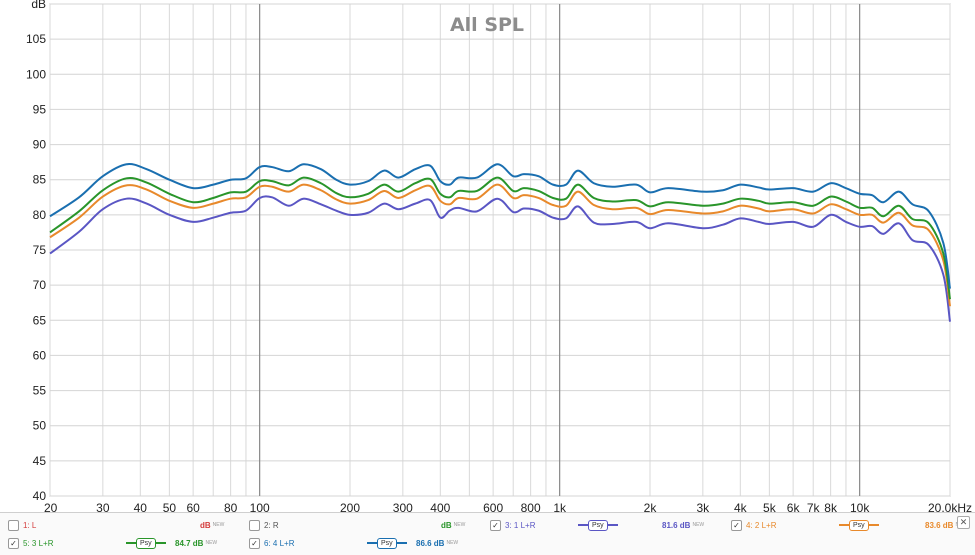  Describe the element at coordinates (963, 522) in the screenshot. I see `close-icon: ✕` at that location.